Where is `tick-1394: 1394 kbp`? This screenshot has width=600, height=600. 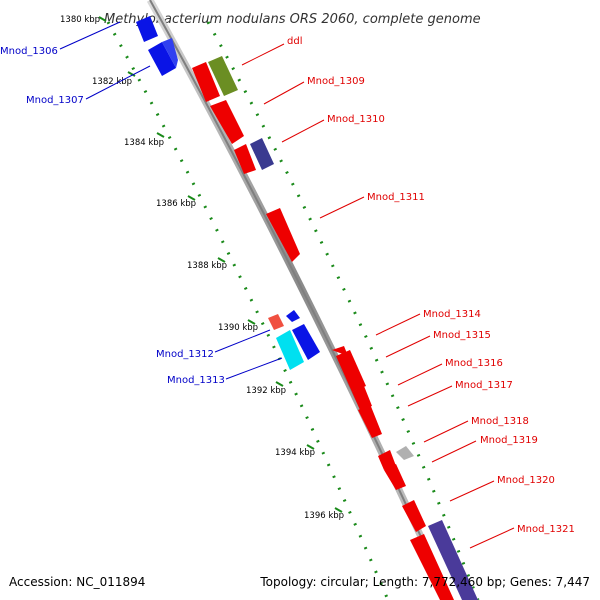
tick-1394: 1394 kbp is located at coordinates (295, 451).